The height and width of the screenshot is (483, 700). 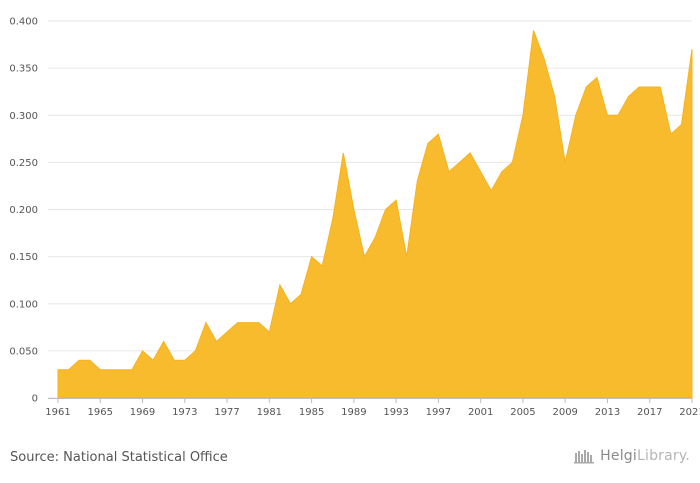 What do you see at coordinates (564, 412) in the screenshot?
I see `x-tick-label: 2009` at bounding box center [564, 412].